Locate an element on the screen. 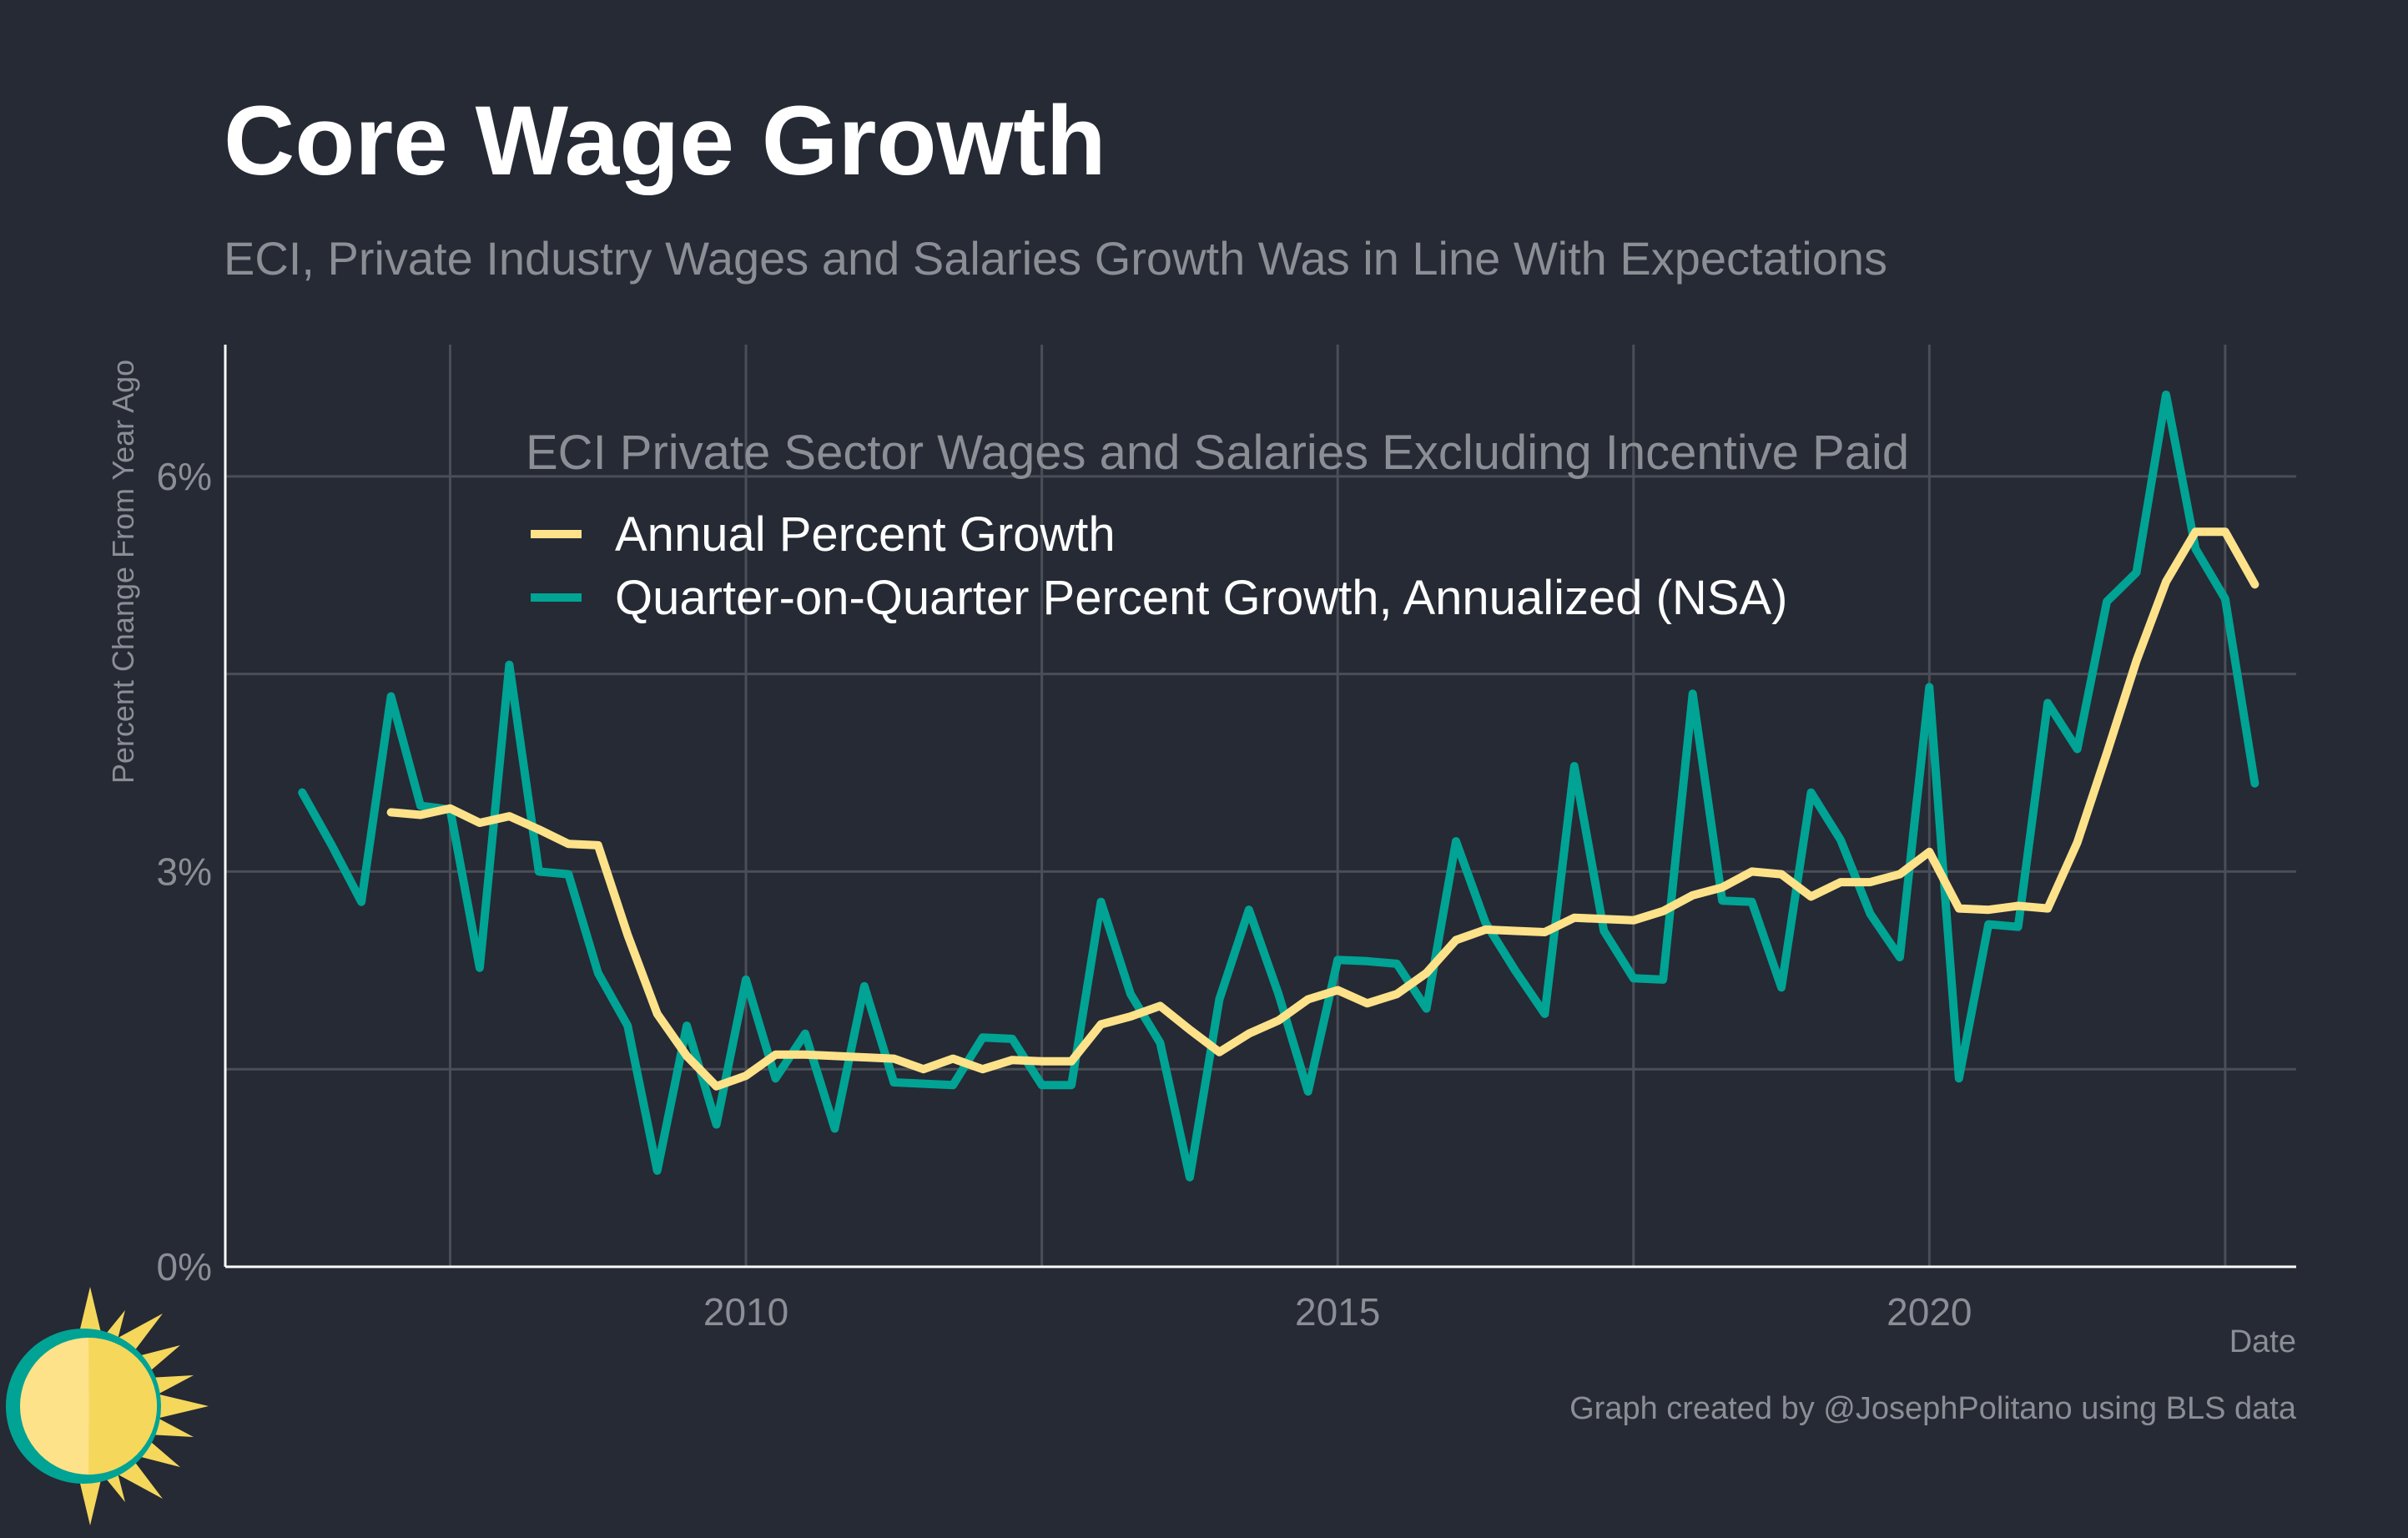 This screenshot has width=2408, height=1538. x-axis-title: Date is located at coordinates (2262, 1341).